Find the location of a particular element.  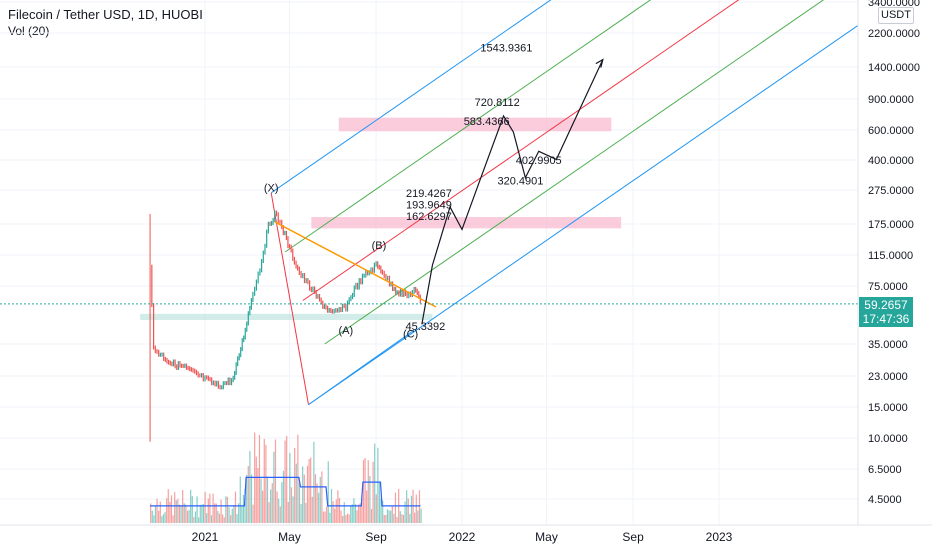

wave-label: 45.3392 is located at coordinates (426, 327).